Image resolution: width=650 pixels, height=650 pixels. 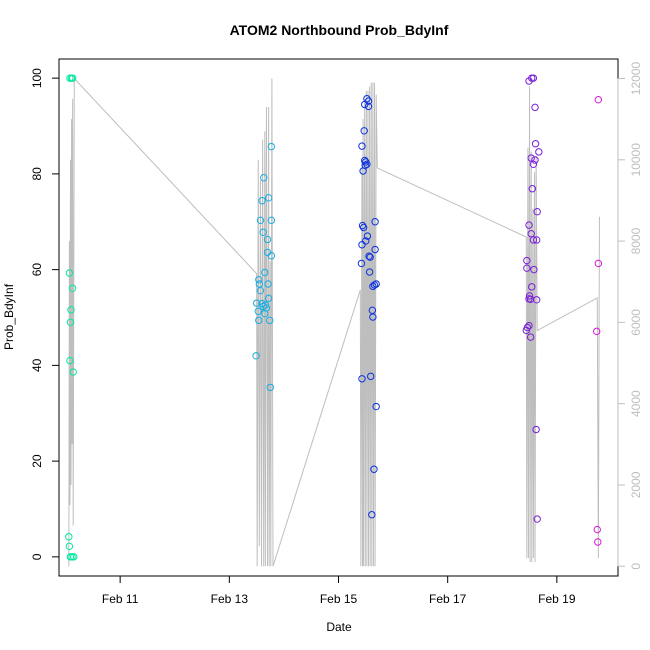 What do you see at coordinates (636, 566) in the screenshot?
I see `y2-tick-label: 0` at bounding box center [636, 566].